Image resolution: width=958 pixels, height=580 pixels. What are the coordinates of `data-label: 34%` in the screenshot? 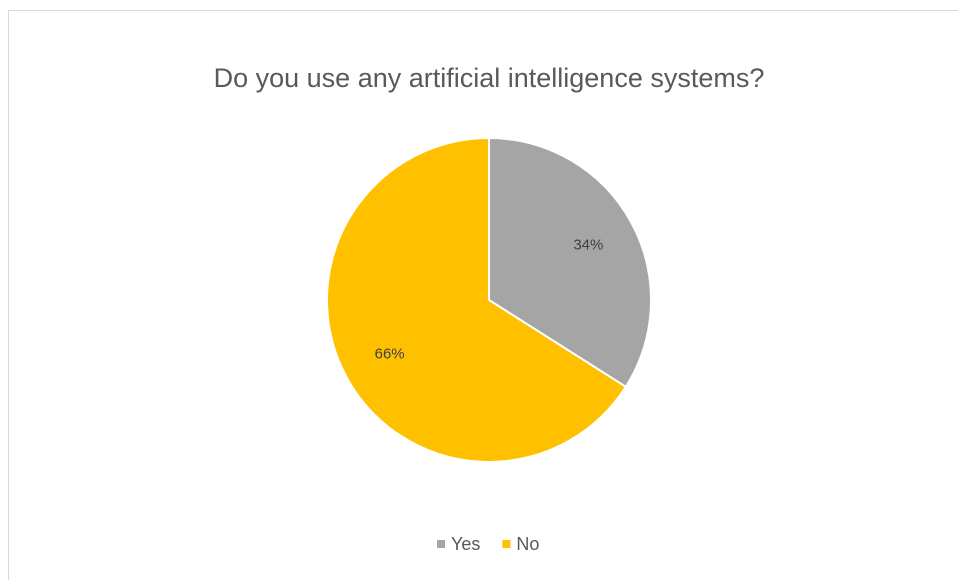 It's located at (588, 244).